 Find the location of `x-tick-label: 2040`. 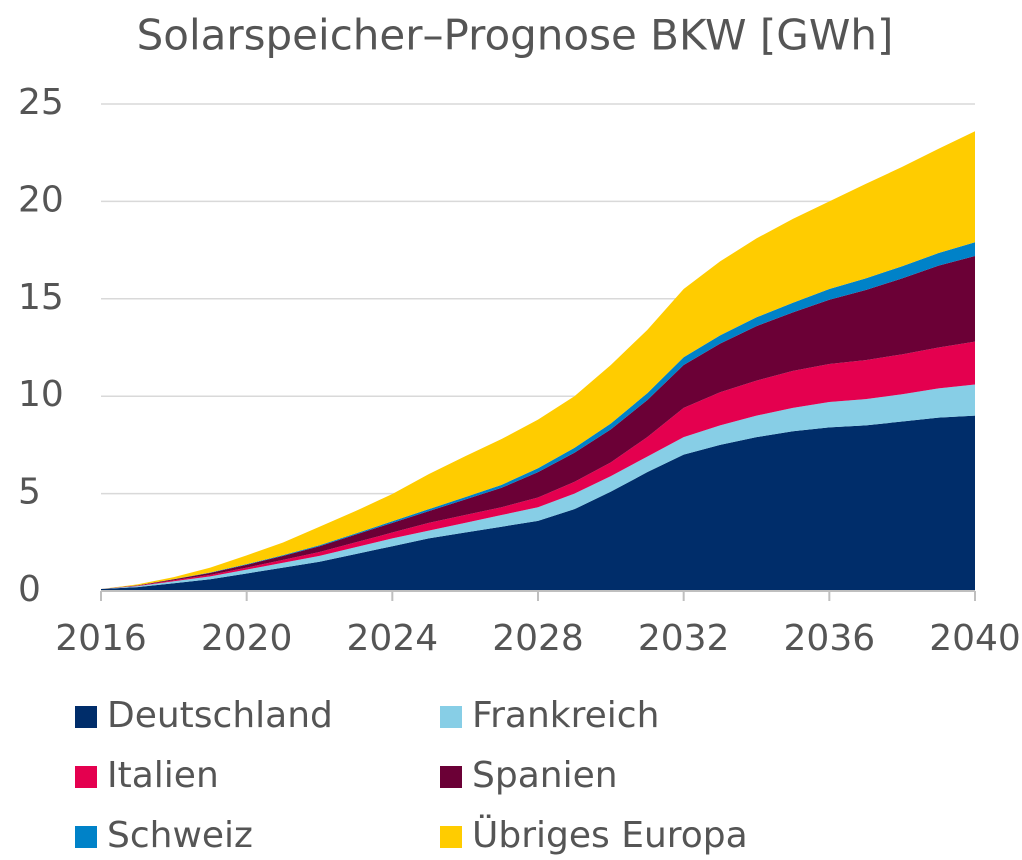

x-tick-label: 2040 is located at coordinates (975, 638).